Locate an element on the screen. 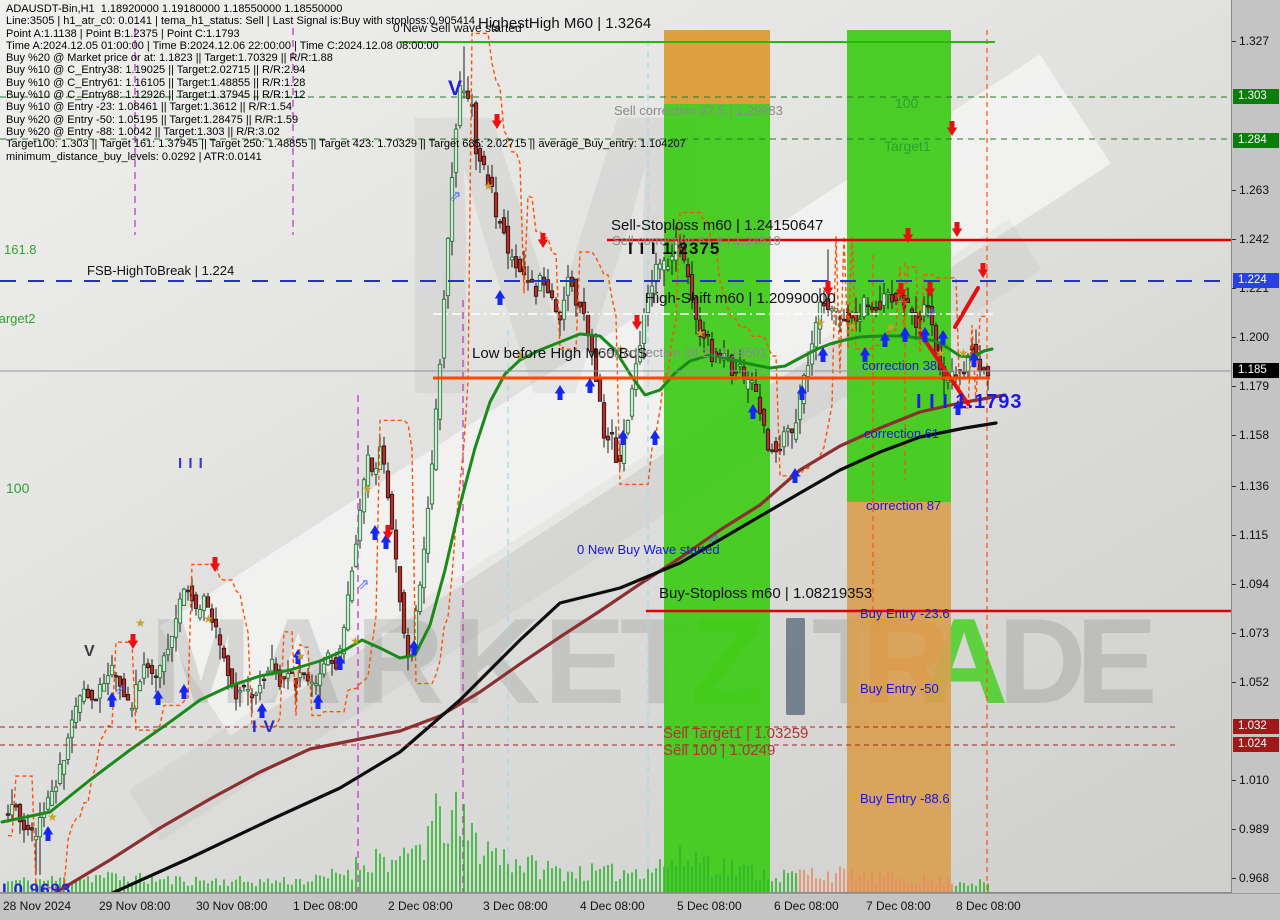  fsb-label-label: FSB-HighToBreak | 1.224 is located at coordinates (161, 270).